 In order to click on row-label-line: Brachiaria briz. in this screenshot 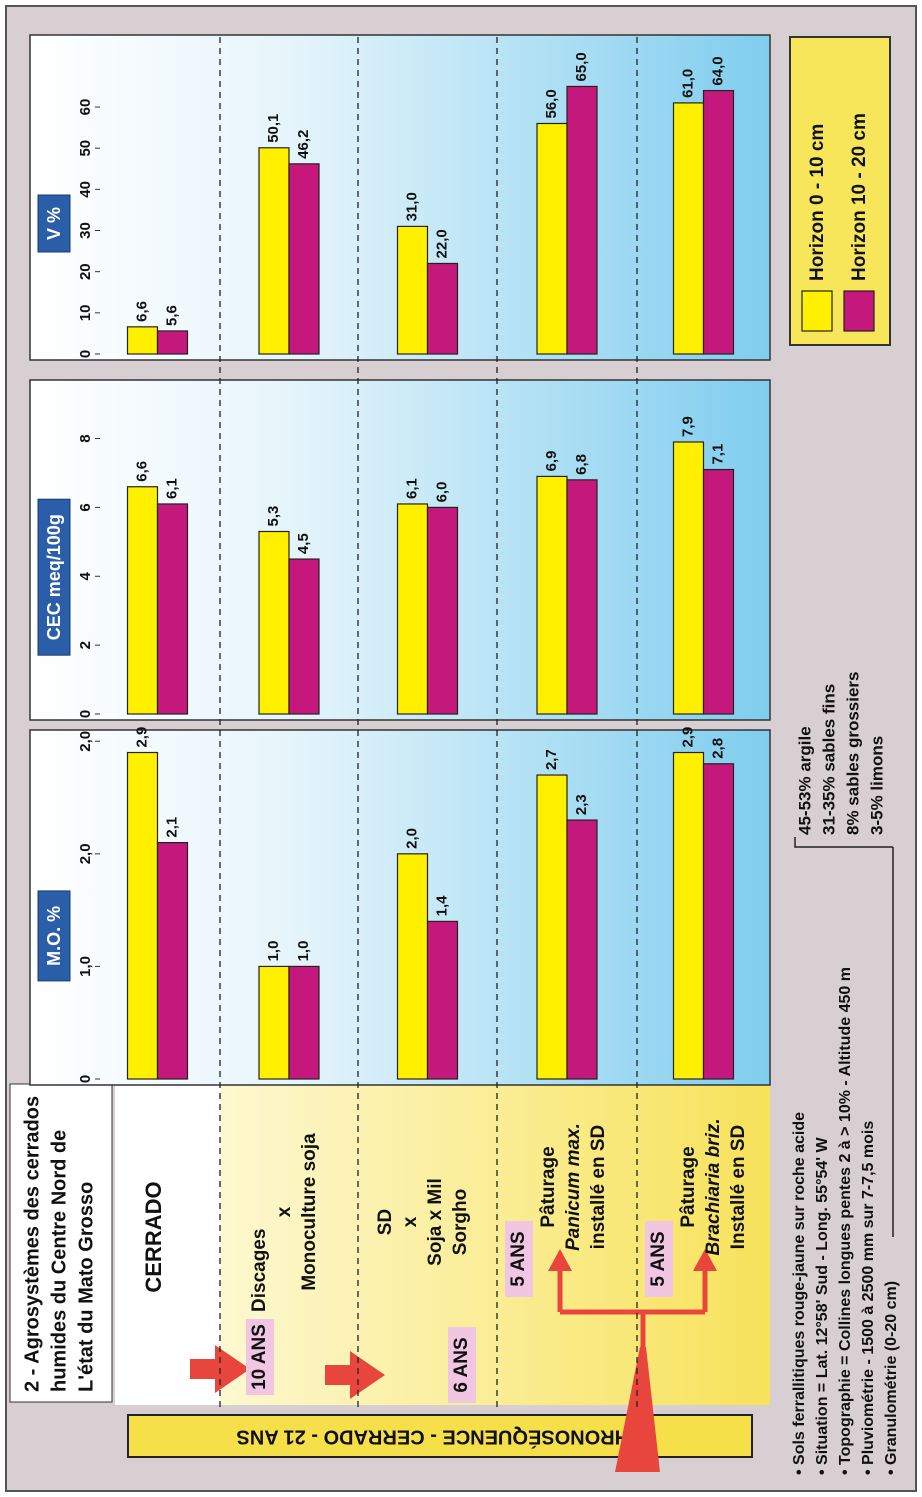, I will do `click(713, 1186)`.